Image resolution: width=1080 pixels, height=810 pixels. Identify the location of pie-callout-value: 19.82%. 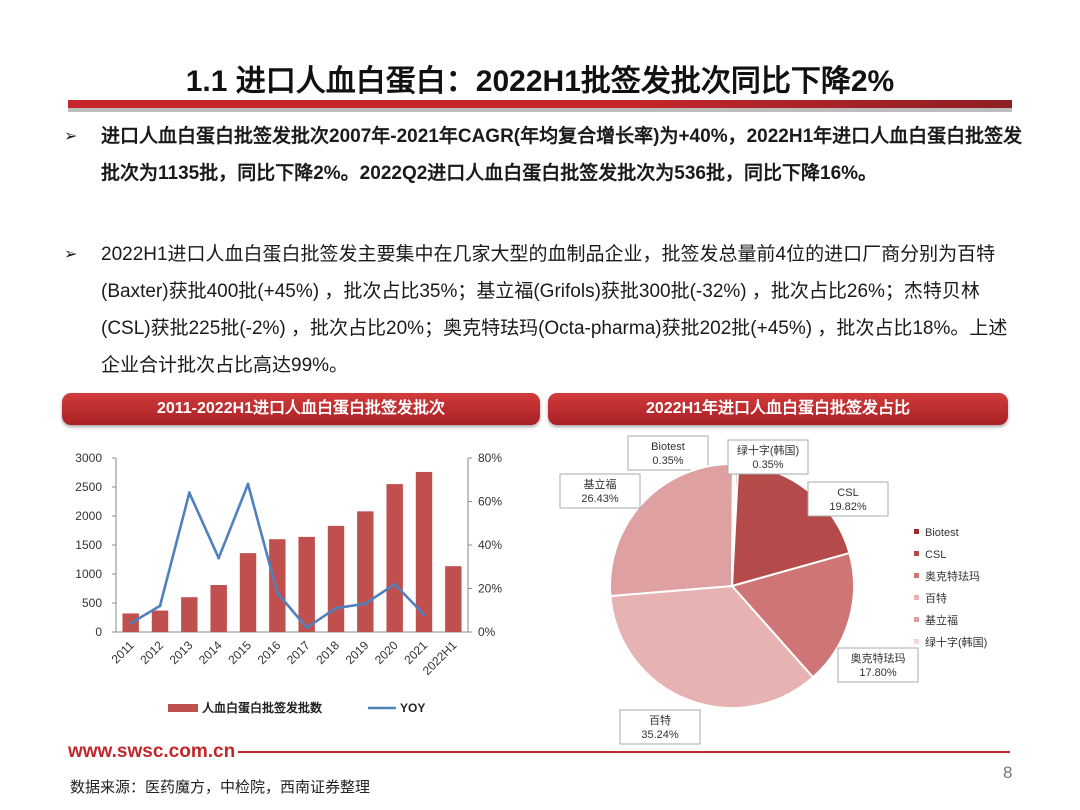
(848, 507).